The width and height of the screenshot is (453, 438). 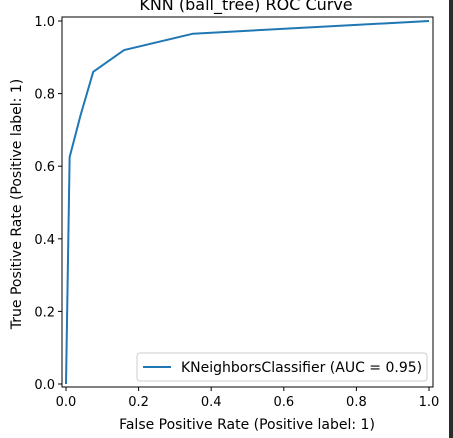 What do you see at coordinates (211, 402) in the screenshot?
I see `x-tick-label: 0.4` at bounding box center [211, 402].